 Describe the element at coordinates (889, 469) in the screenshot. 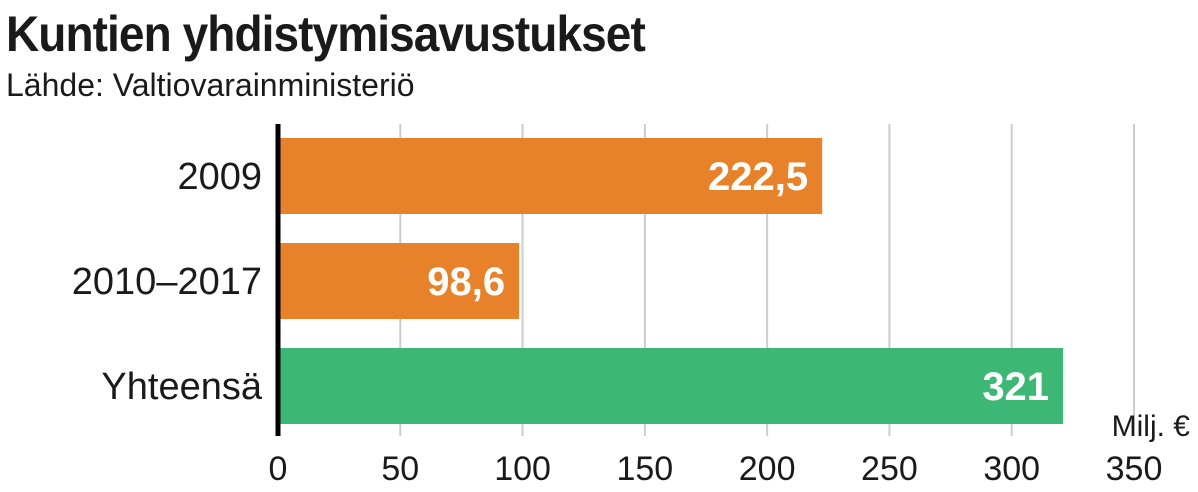

I see `x-tick-label-250: 250` at that location.